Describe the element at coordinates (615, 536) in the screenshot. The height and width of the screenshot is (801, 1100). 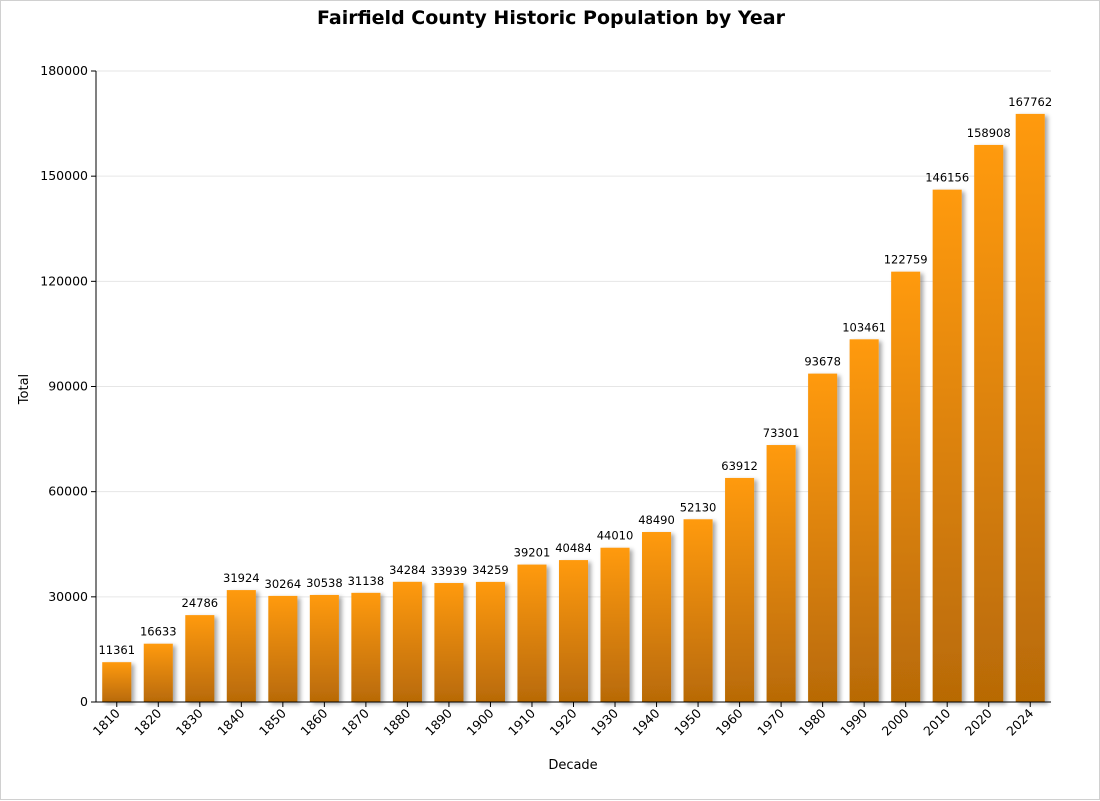
I see `data-label-1930: 44010` at that location.